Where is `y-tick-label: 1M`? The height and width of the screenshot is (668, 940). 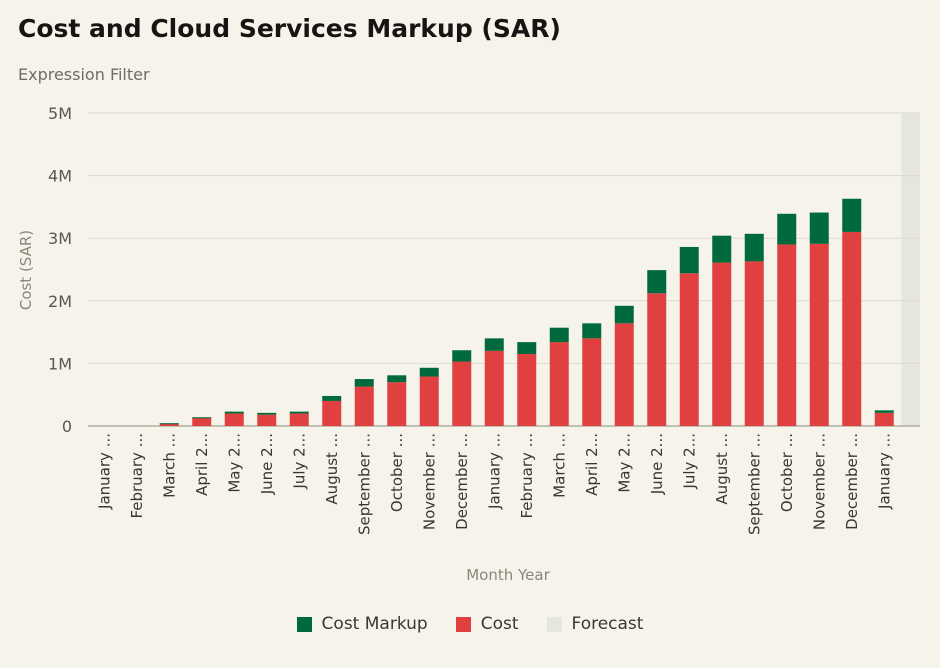 y-tick-label: 1M is located at coordinates (60, 363).